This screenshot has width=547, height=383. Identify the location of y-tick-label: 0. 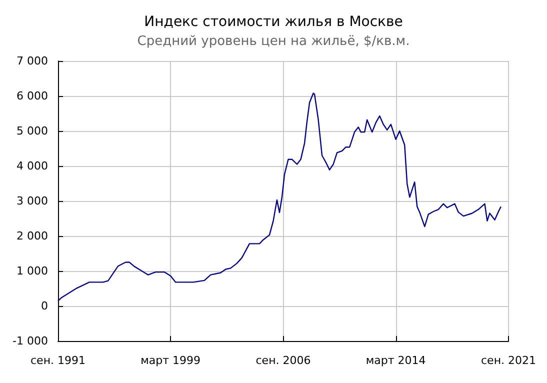
(44, 306).